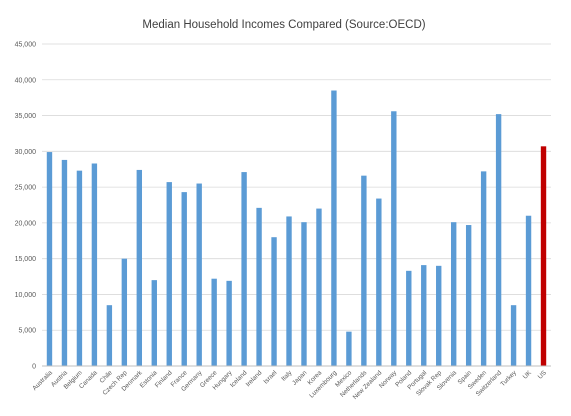  Describe the element at coordinates (508, 378) in the screenshot. I see `x-tick-label: Turkey` at that location.